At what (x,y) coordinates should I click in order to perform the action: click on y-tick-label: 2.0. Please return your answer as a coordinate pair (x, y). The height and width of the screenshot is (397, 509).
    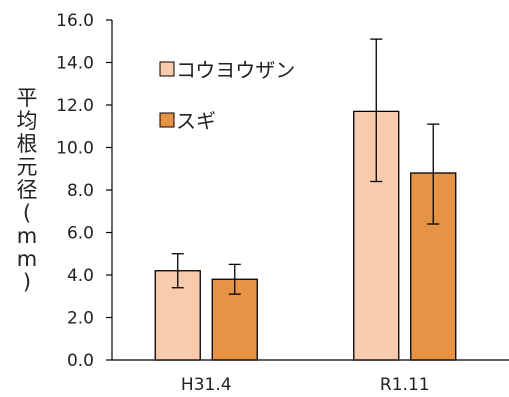
    Looking at the image, I should click on (80, 319).